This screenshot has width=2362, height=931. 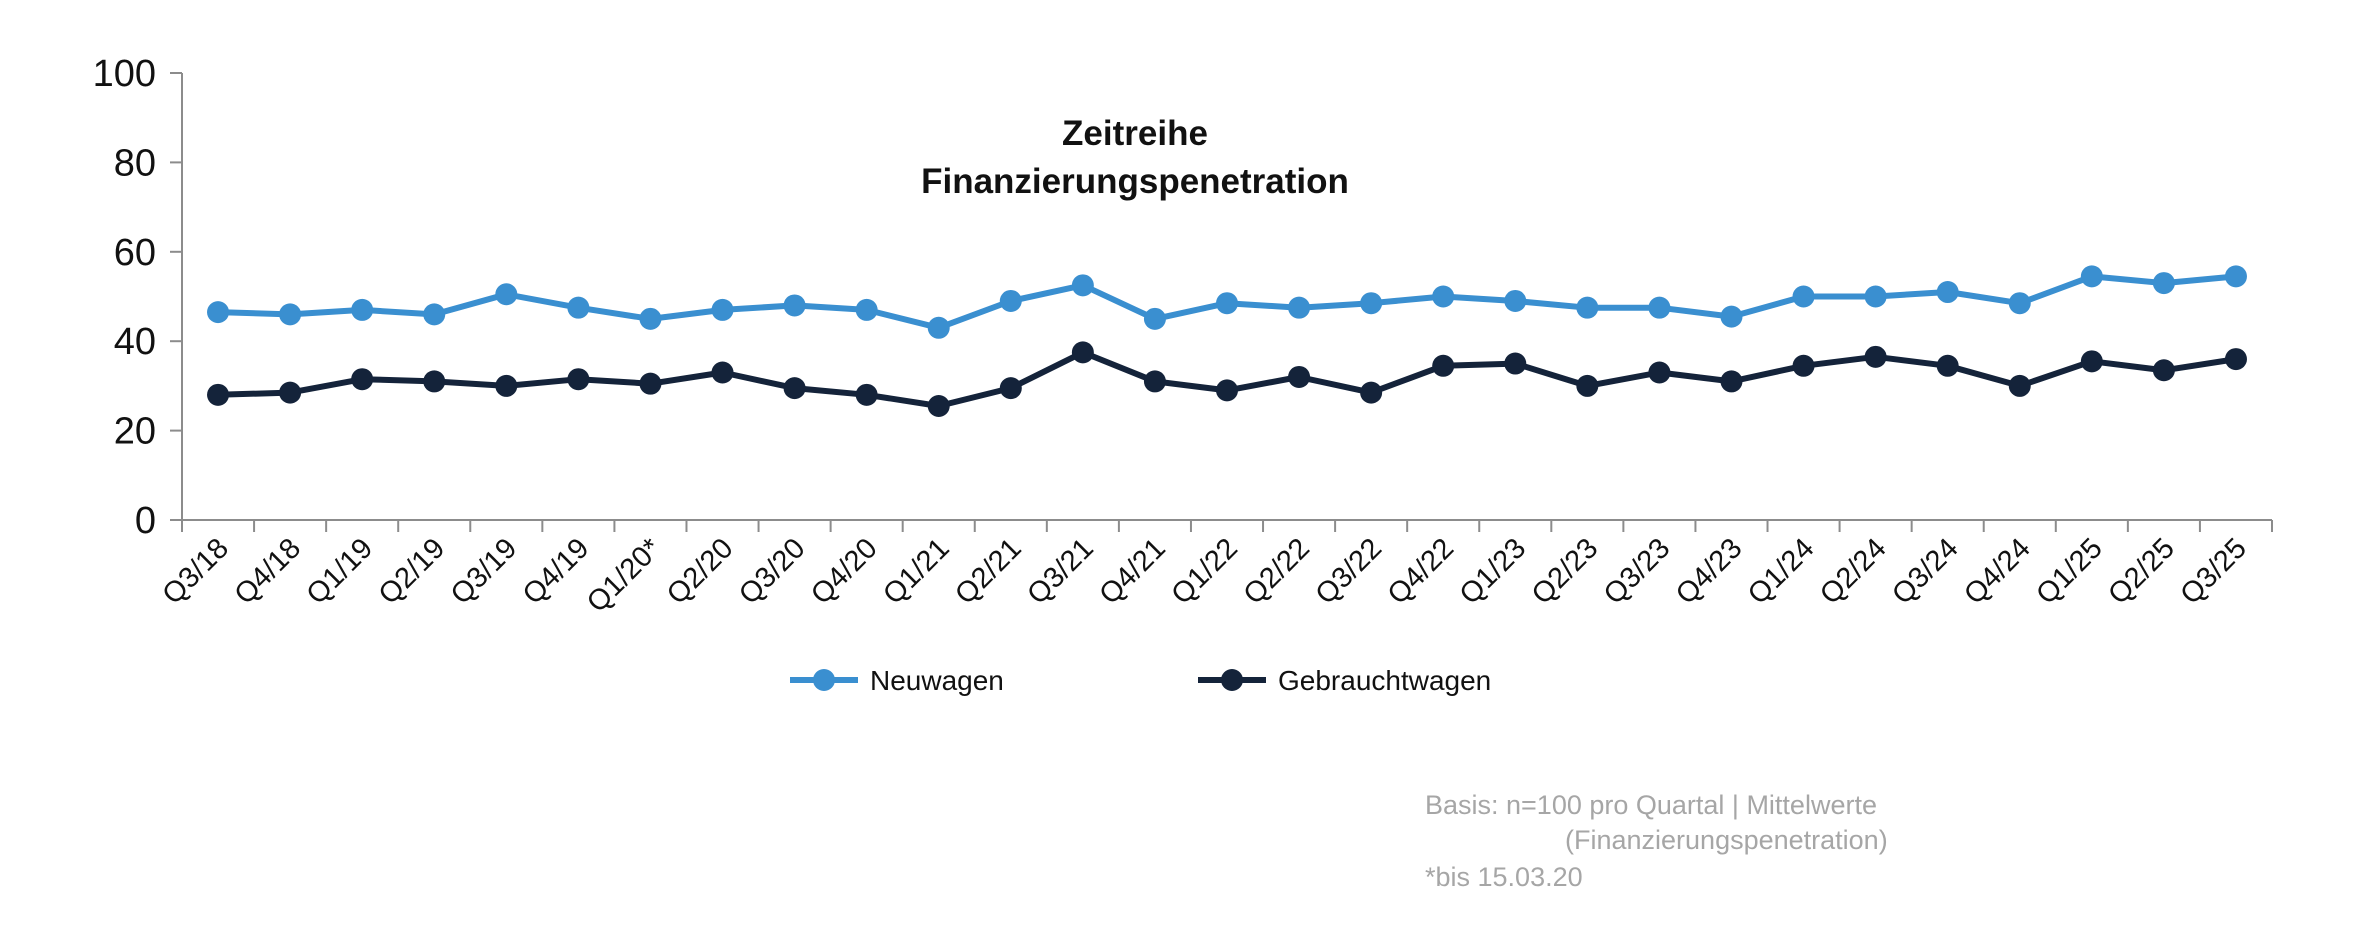 I want to click on x-tick-label: Q3/20, so click(x=772, y=571).